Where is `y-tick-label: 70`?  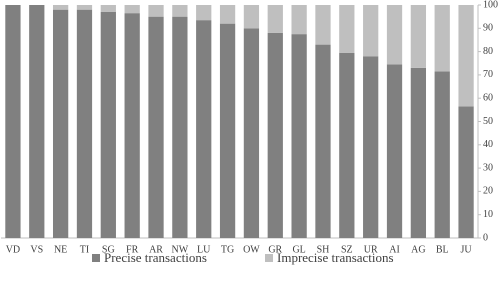 y-tick-label: 70 is located at coordinates (488, 74).